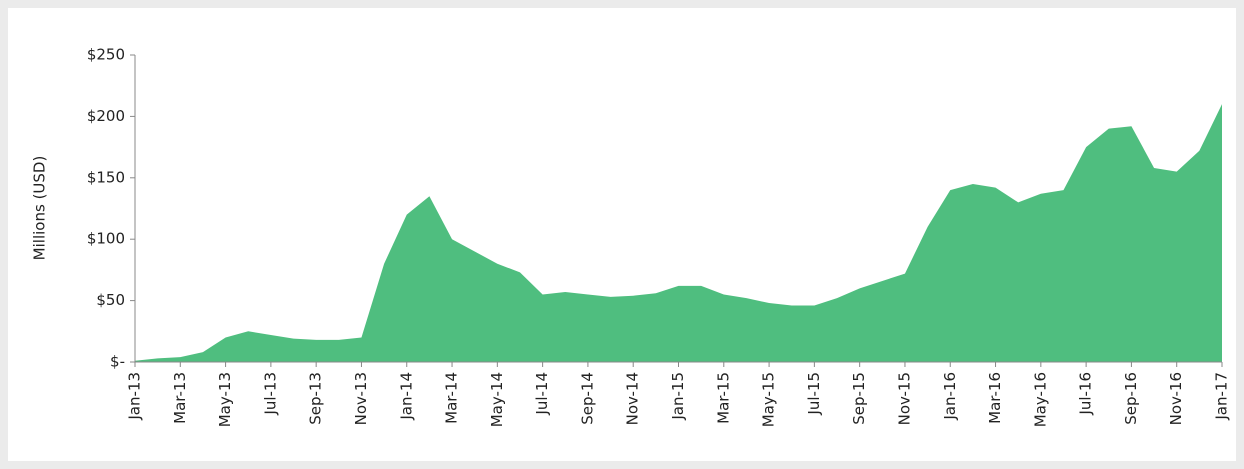 The width and height of the screenshot is (1244, 469). What do you see at coordinates (950, 396) in the screenshot?
I see `x-tick-label: Jan-16` at bounding box center [950, 396].